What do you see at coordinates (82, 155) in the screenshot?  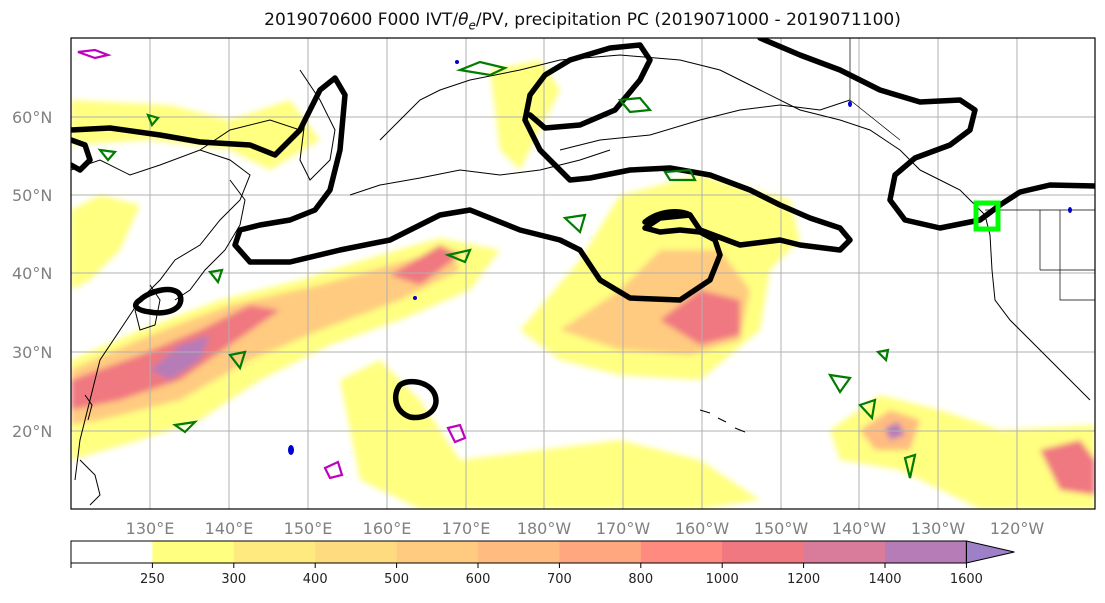 I see `black-contour-left` at bounding box center [82, 155].